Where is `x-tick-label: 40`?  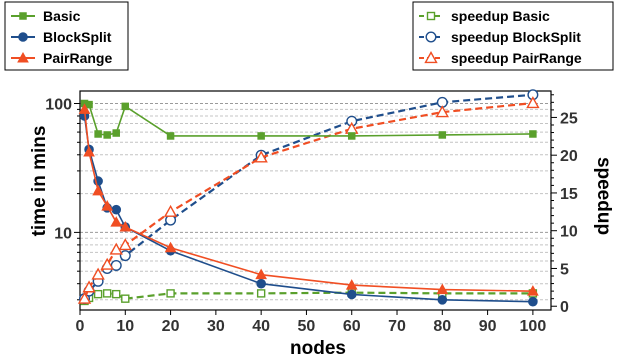
x-tick-label: 40 is located at coordinates (261, 326).